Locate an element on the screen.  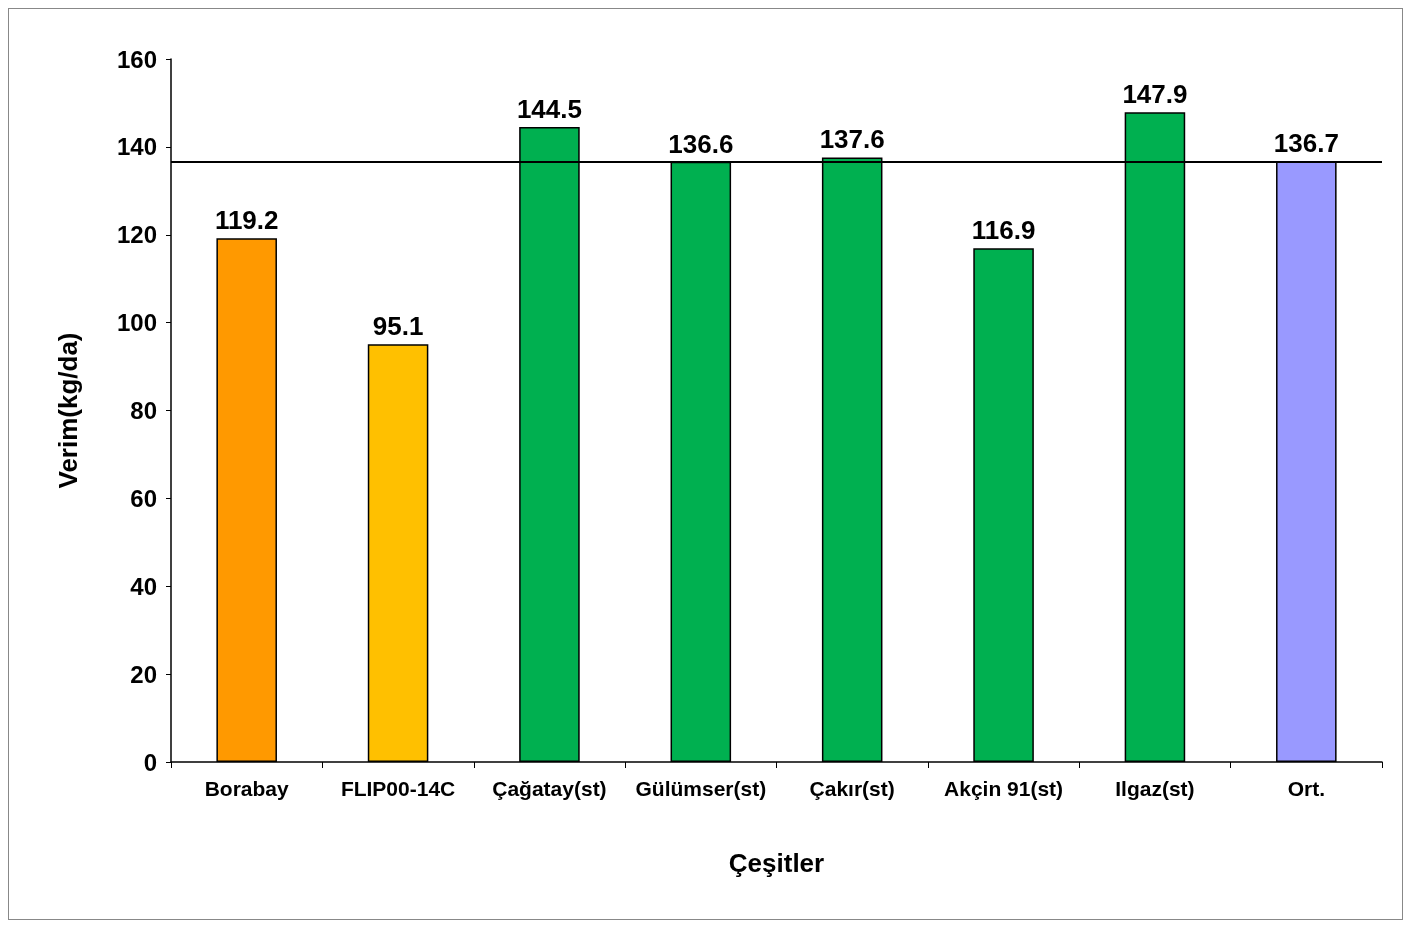
data-label: 147.9 is located at coordinates (1155, 94).